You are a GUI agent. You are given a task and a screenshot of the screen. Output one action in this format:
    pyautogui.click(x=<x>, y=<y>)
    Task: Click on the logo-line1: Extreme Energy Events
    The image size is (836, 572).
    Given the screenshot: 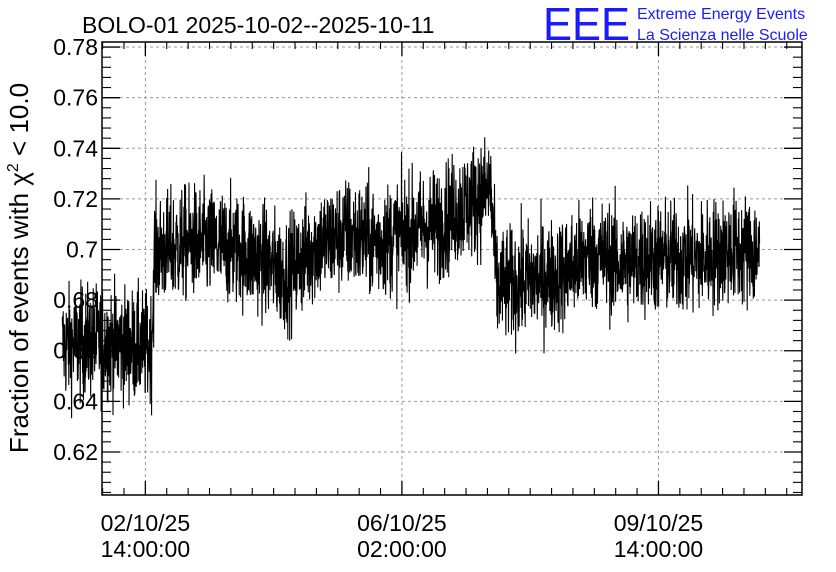 What is the action you would take?
    pyautogui.click(x=721, y=14)
    